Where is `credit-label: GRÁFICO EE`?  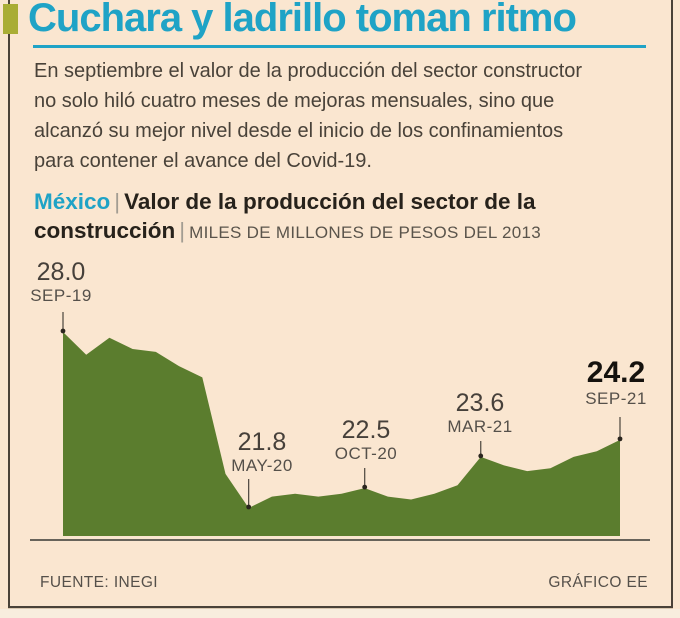 credit-label: GRÁFICO EE is located at coordinates (598, 582).